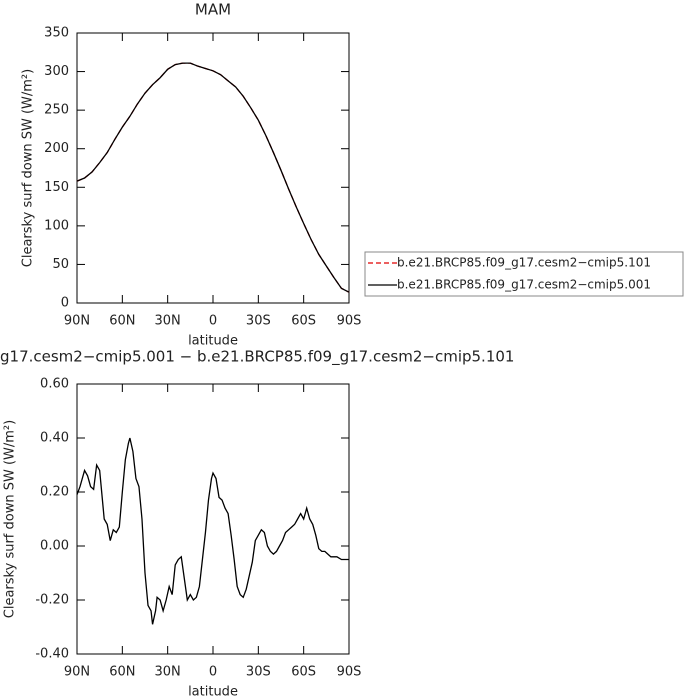 The height and width of the screenshot is (700, 700). Describe the element at coordinates (65, 303) in the screenshot. I see `y-tick-label: 0` at that location.